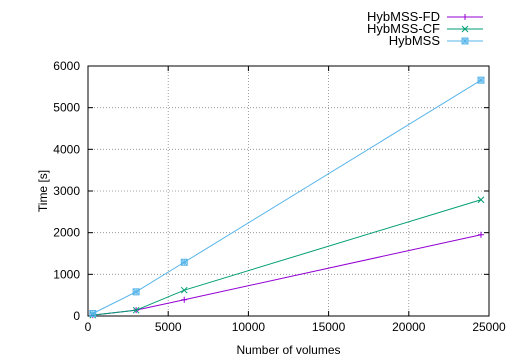 This screenshot has width=517, height=361. What do you see at coordinates (489, 327) in the screenshot?
I see `x-tick-label: 25000` at bounding box center [489, 327].